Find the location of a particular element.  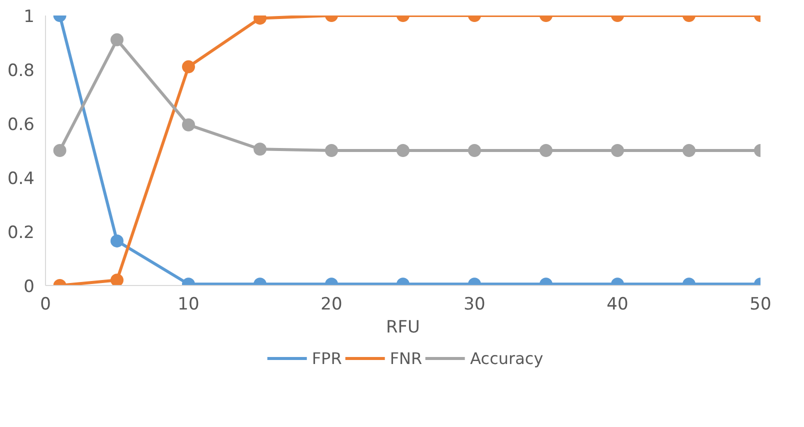

legend-label: FNR is located at coordinates (406, 358).